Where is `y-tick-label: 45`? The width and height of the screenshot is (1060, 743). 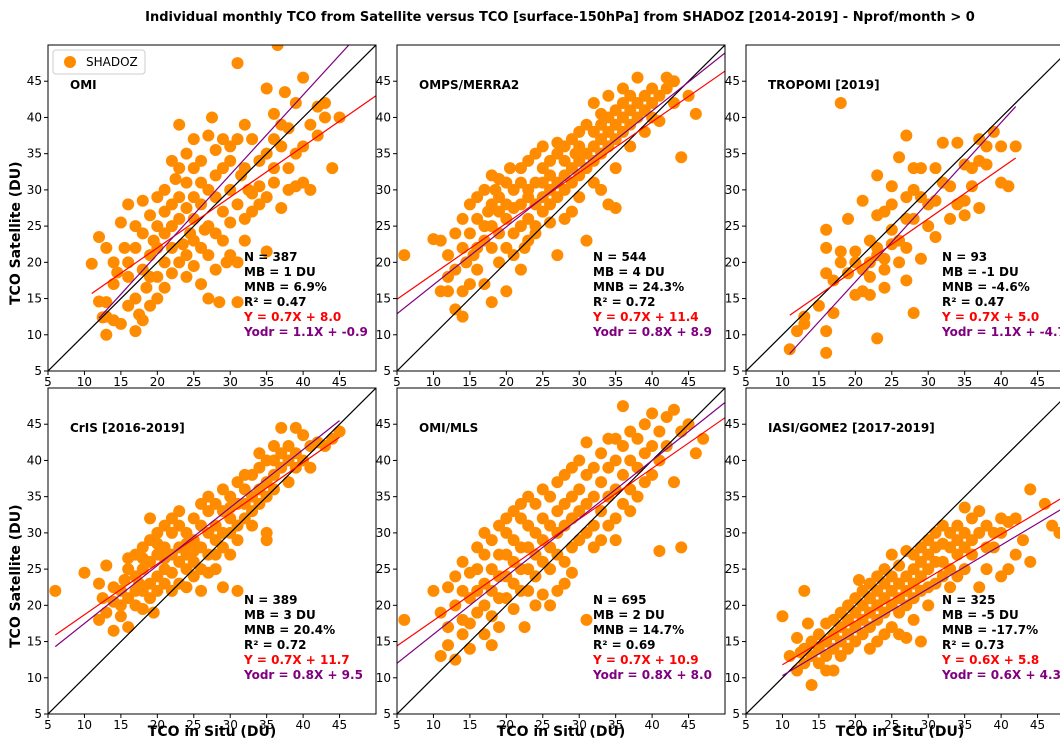 y-tick-label: 45 is located at coordinates (34, 424).